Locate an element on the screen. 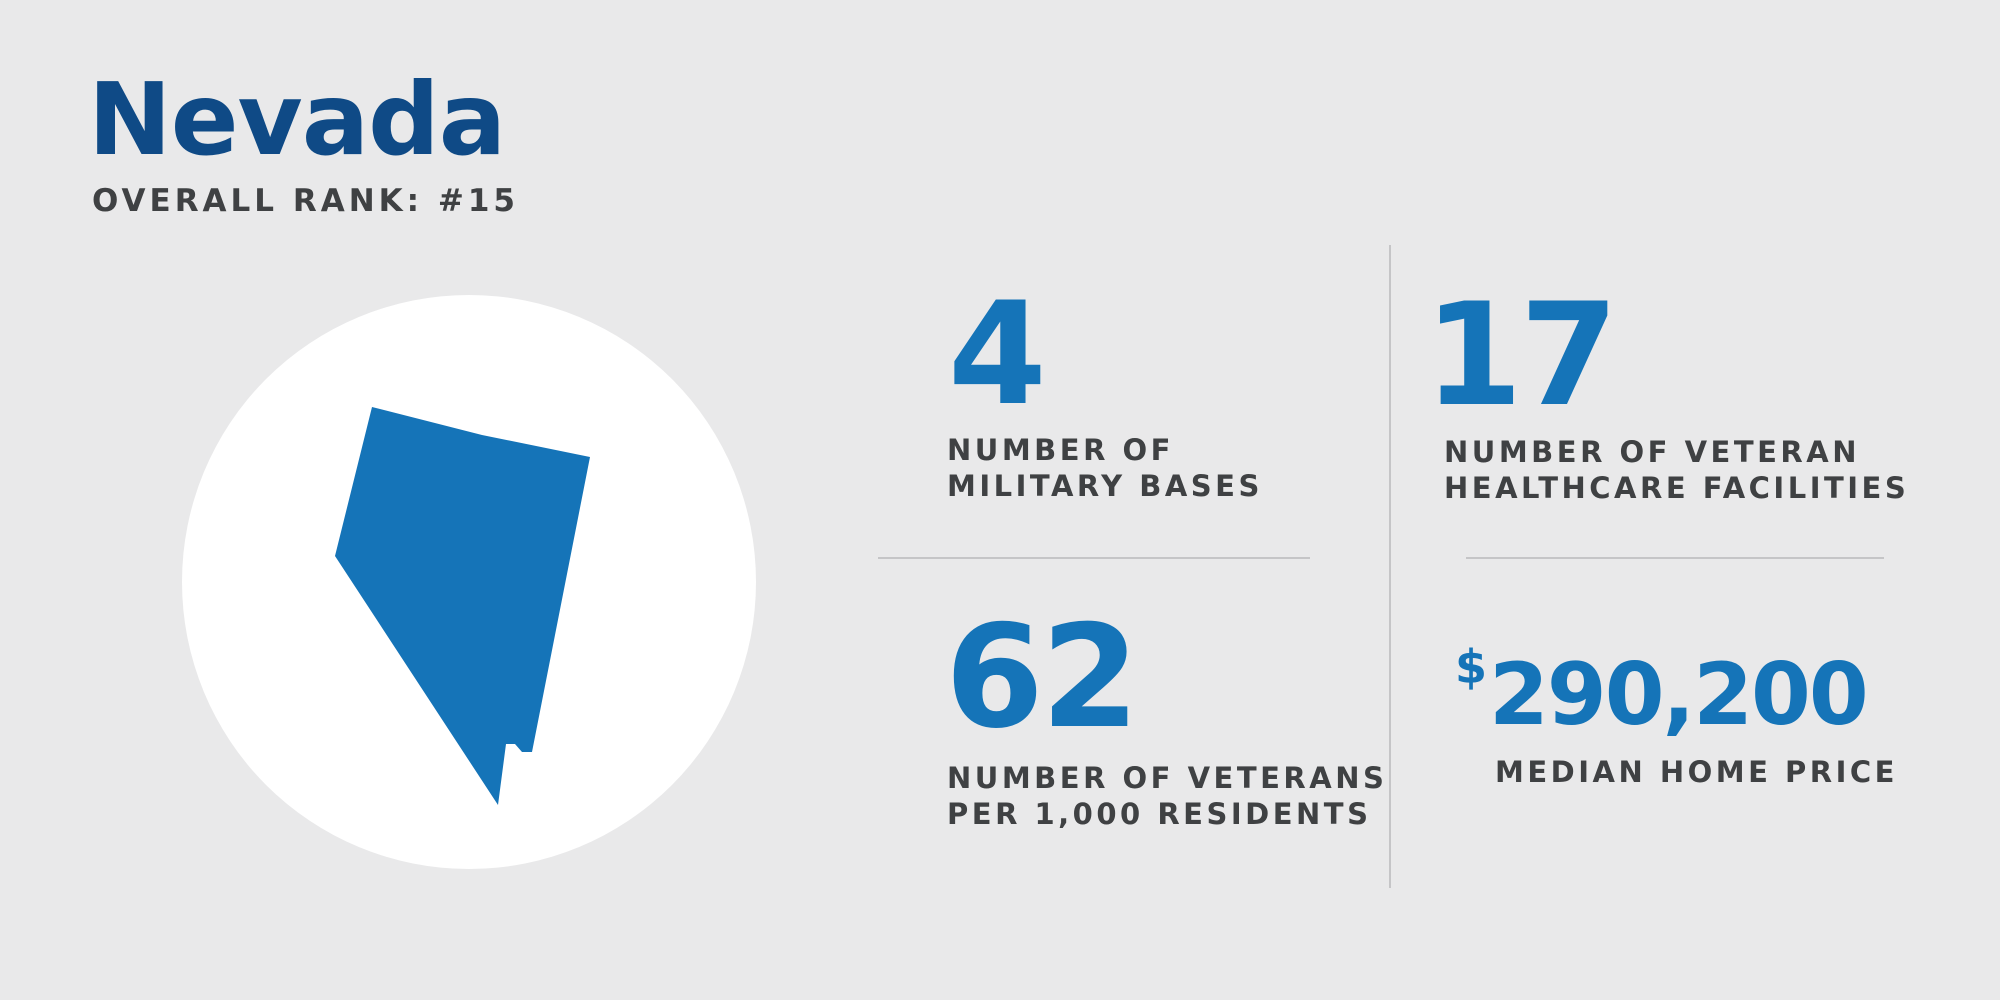 This screenshot has width=2000, height=1000. horizontal-divider-left is located at coordinates (1094, 558).